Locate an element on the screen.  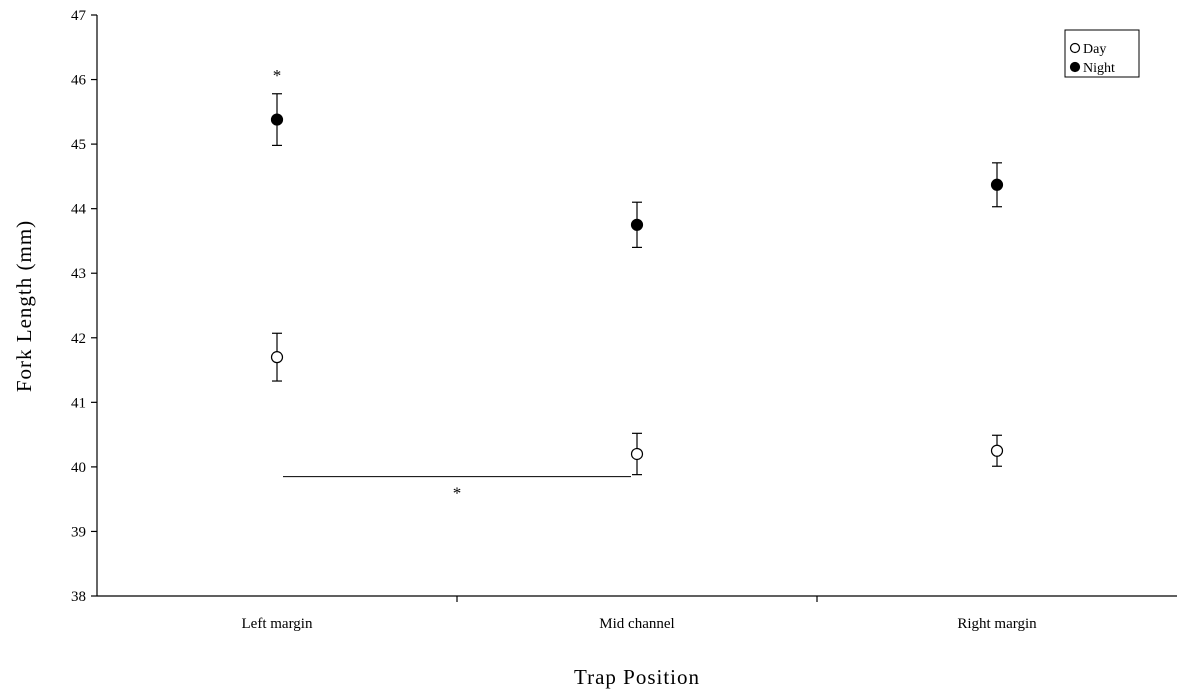
y-tick-label: 46 is located at coordinates (79, 81).